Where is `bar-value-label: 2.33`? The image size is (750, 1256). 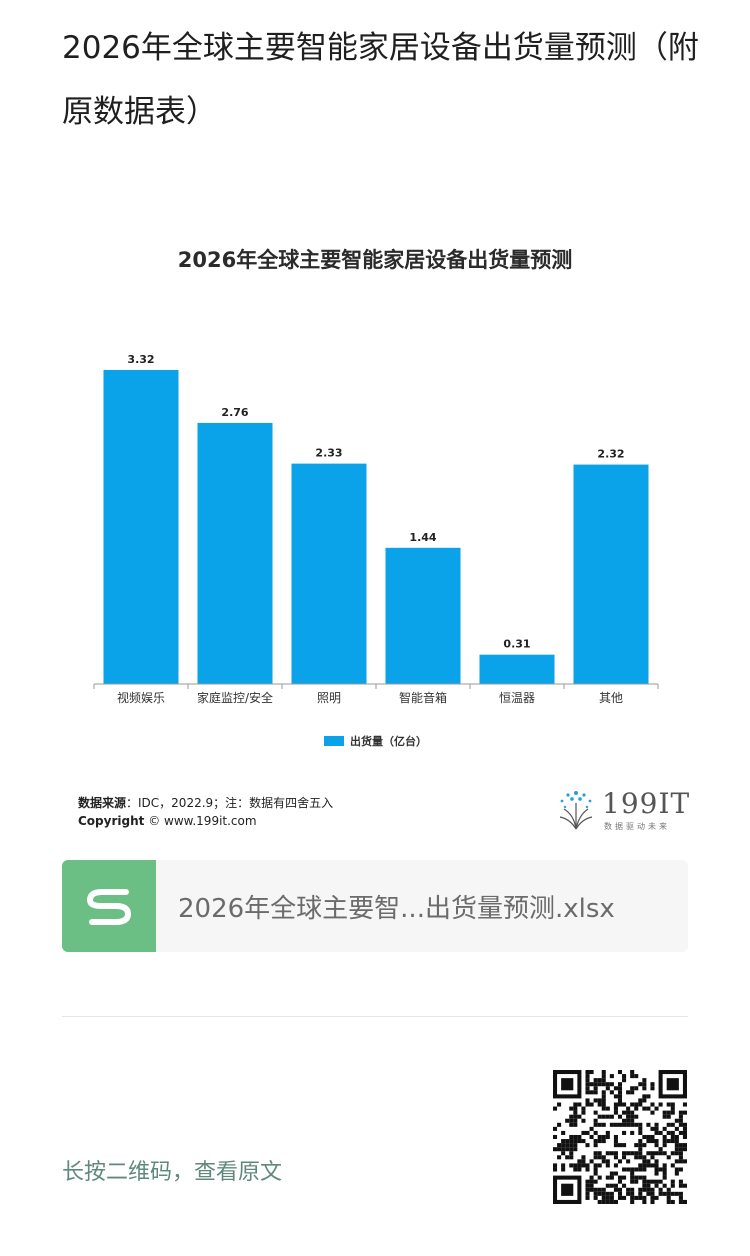 bar-value-label: 2.33 is located at coordinates (328, 453).